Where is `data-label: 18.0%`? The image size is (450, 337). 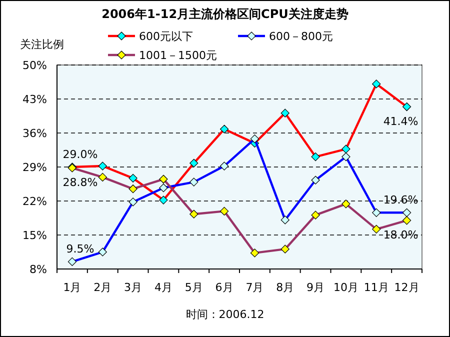 data-label: 18.0% is located at coordinates (400, 235).